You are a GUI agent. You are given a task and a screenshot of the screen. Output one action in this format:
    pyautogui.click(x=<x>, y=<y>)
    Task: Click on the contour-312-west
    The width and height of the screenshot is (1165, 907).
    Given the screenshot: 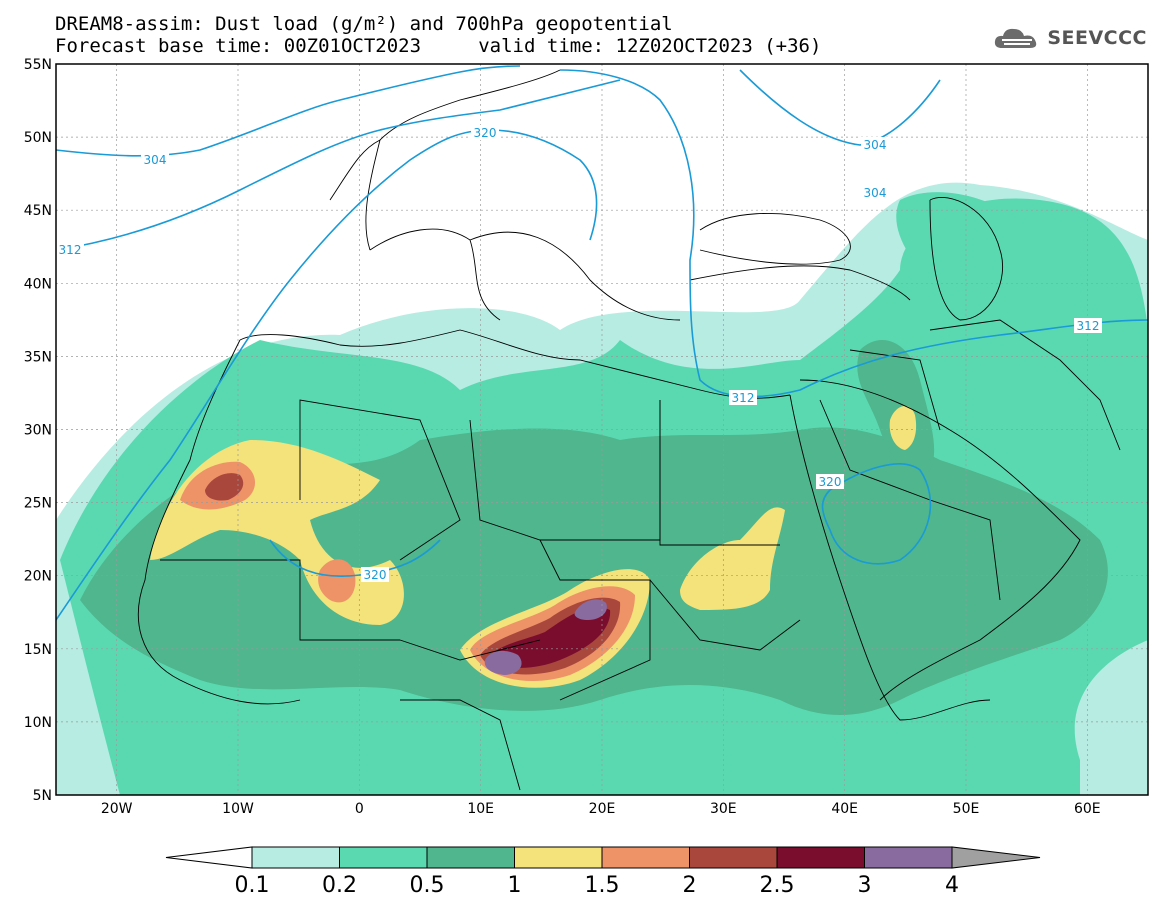 What is the action you would take?
    pyautogui.click(x=338, y=165)
    